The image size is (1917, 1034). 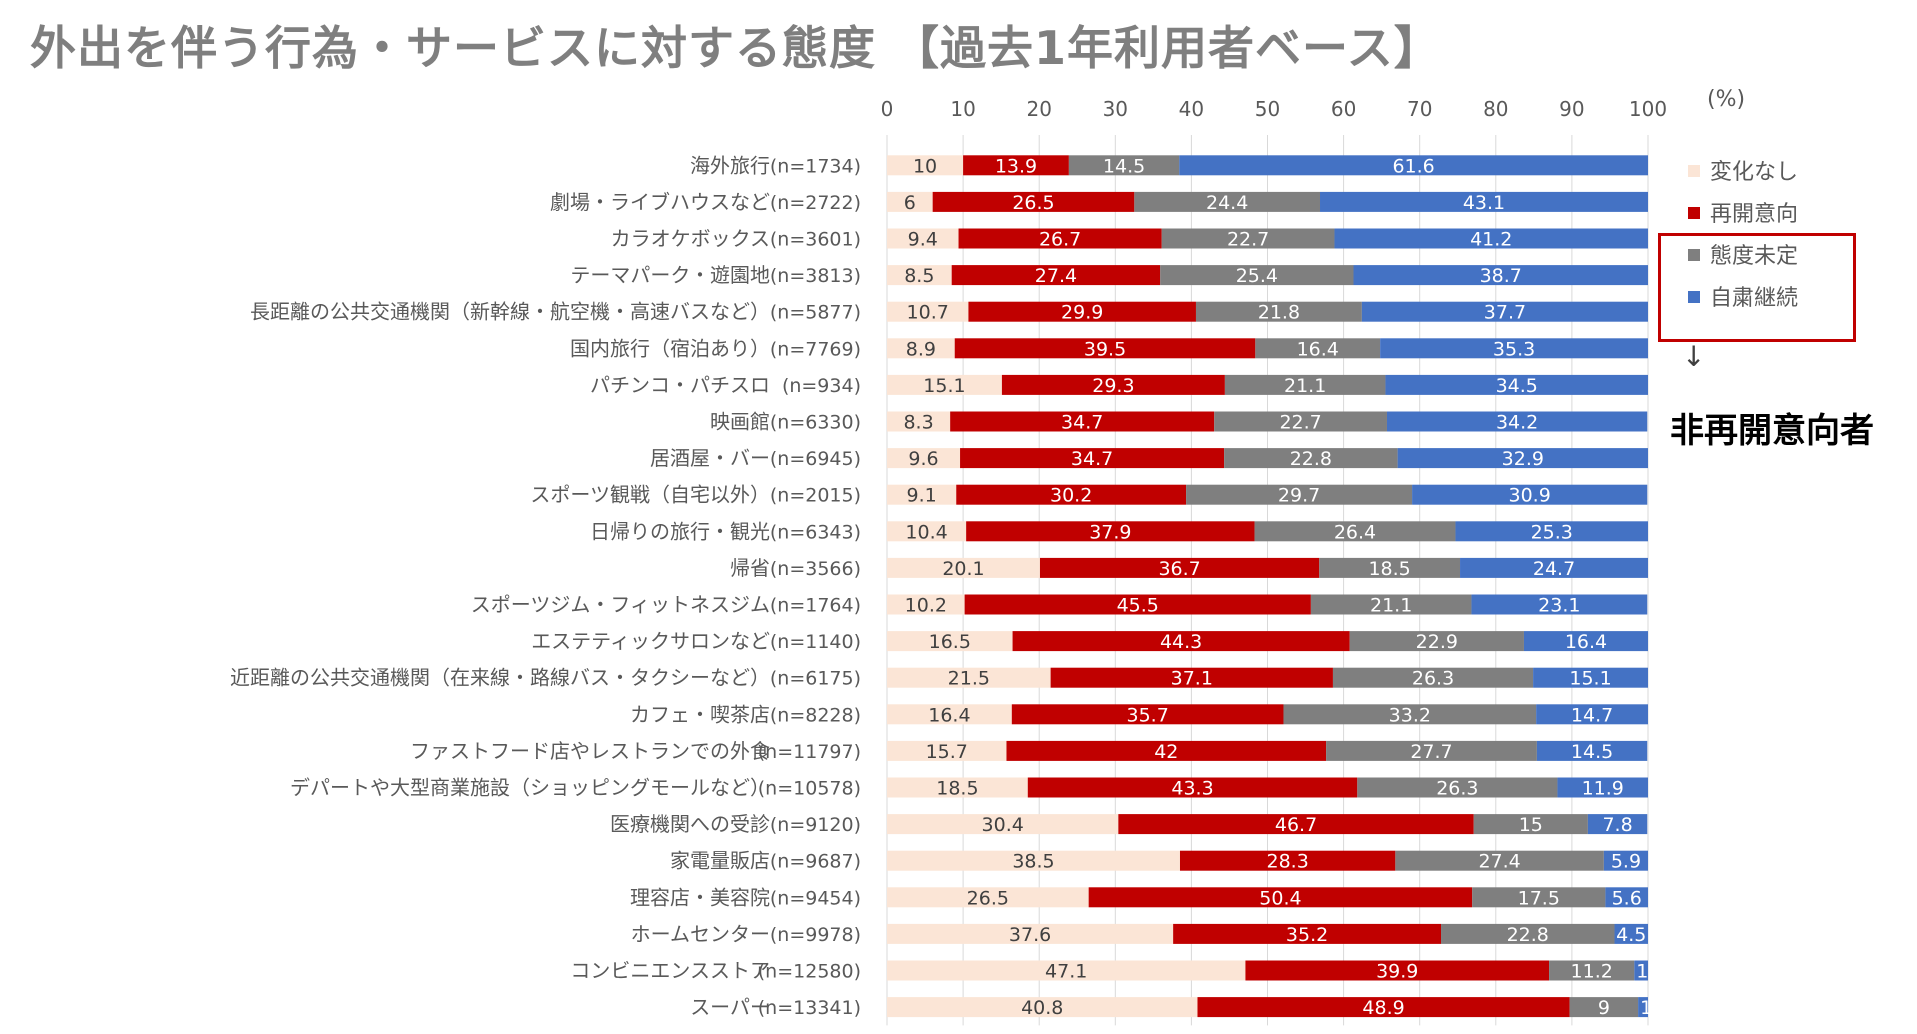 What do you see at coordinates (815, 898) in the screenshot?
I see `category-n-label: (n=9454)` at bounding box center [815, 898].